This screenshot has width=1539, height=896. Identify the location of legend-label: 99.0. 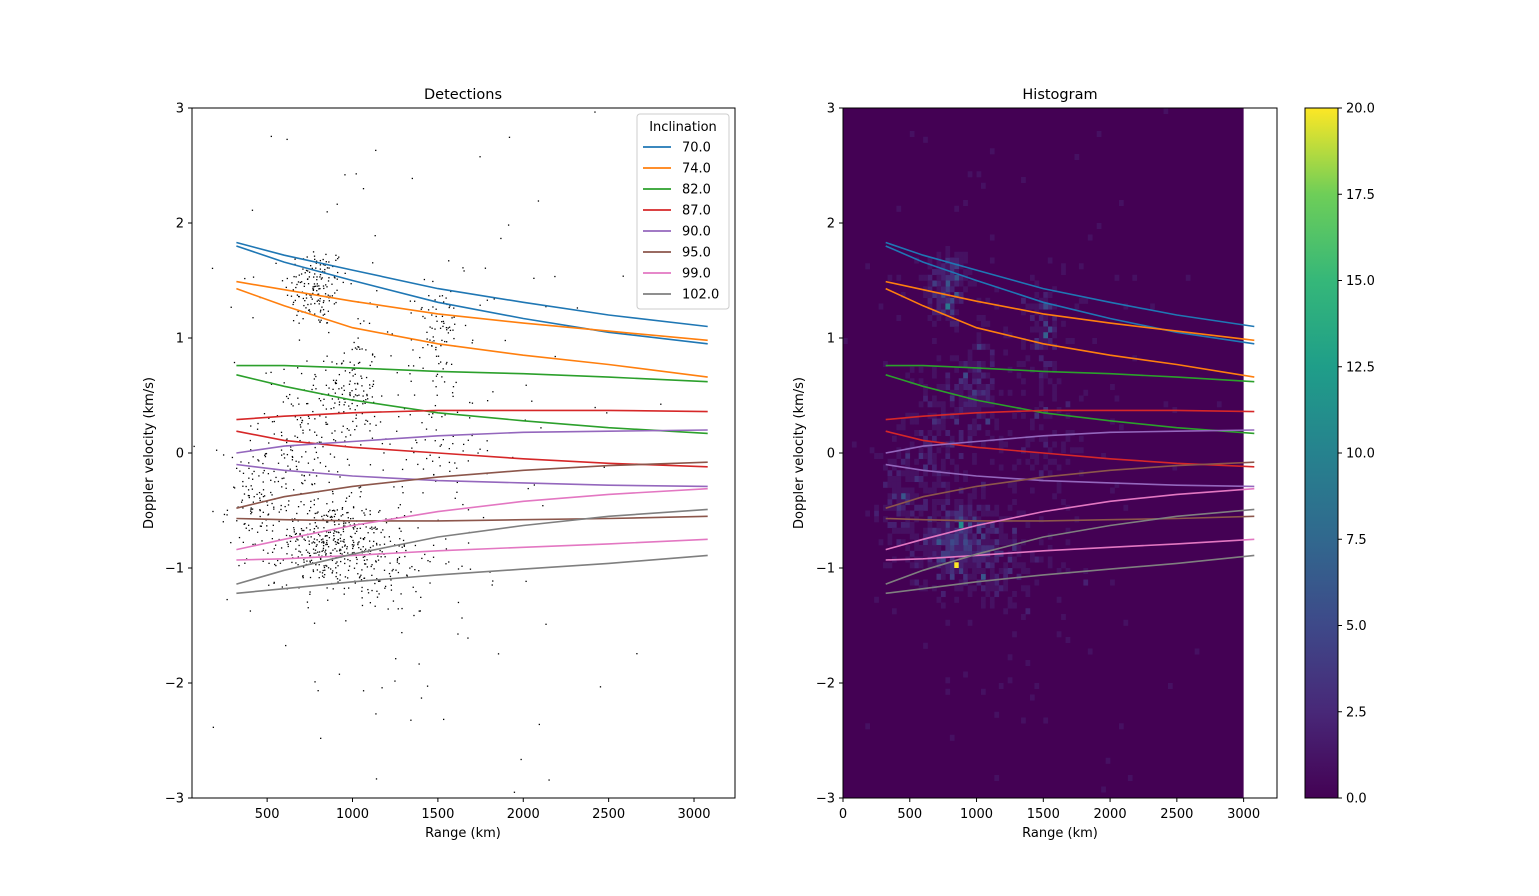
(696, 274).